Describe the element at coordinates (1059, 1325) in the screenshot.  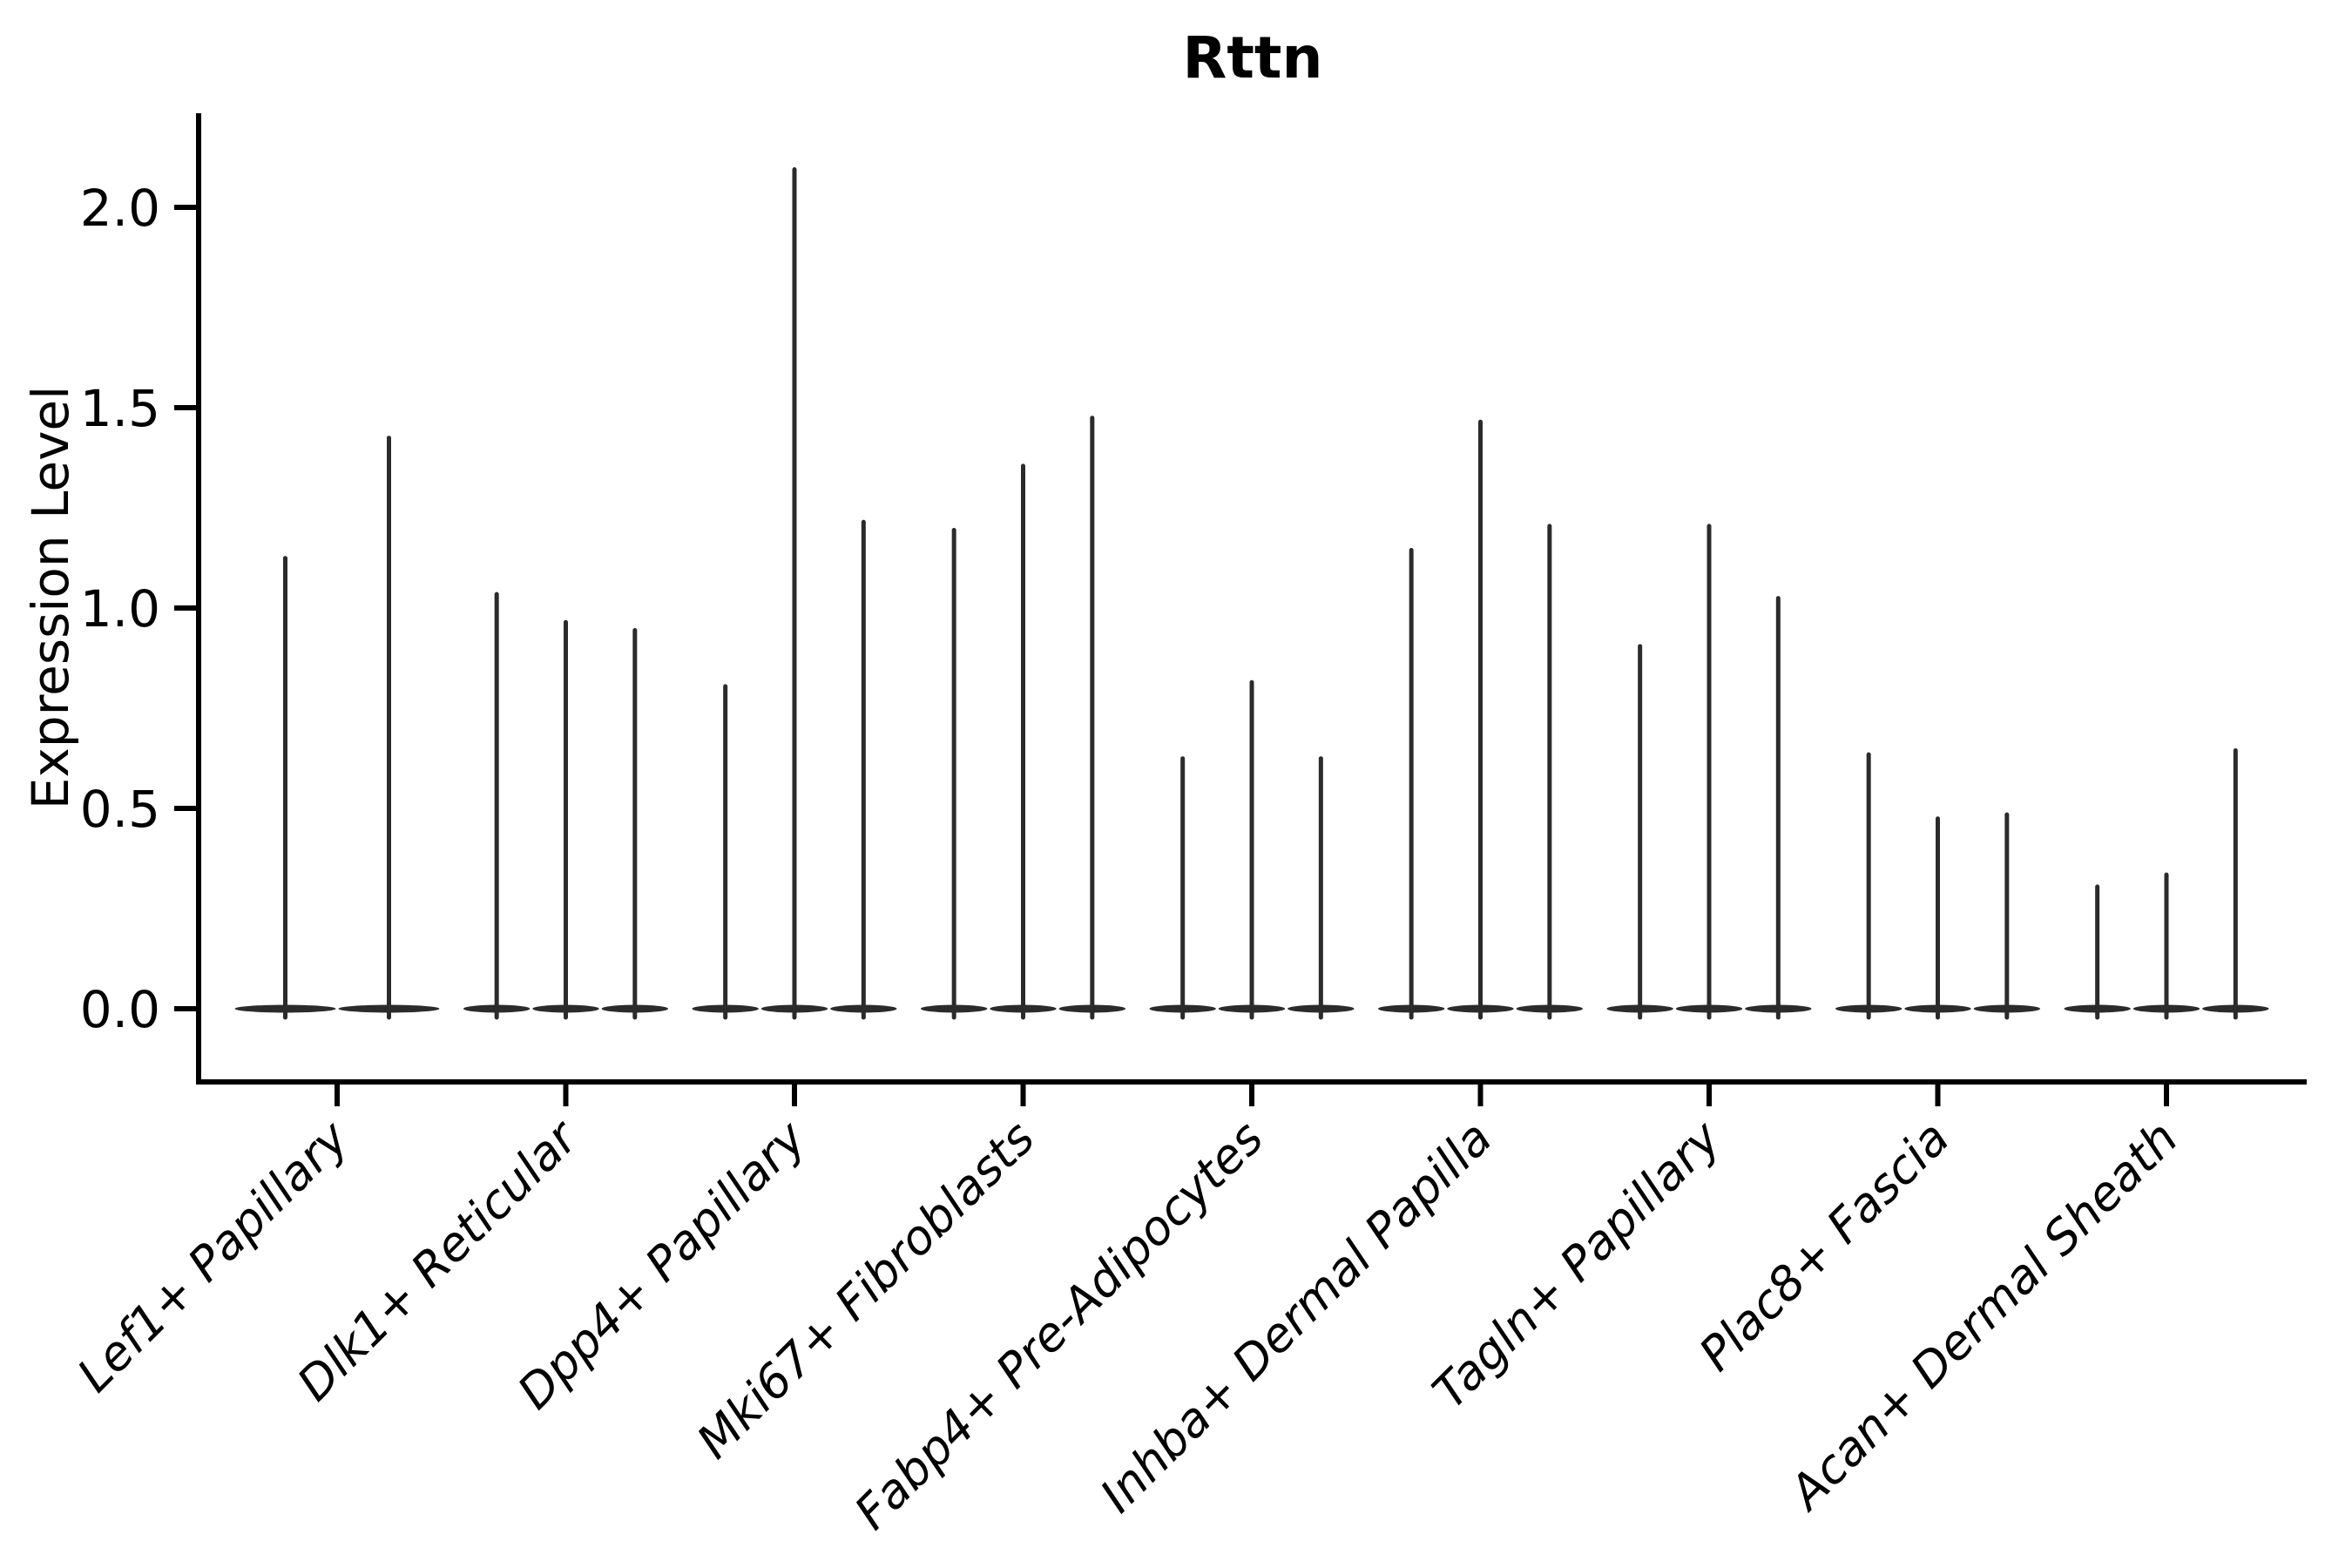
I see `x-tick-label: Fabp4+ Pre-Adipocytes` at that location.